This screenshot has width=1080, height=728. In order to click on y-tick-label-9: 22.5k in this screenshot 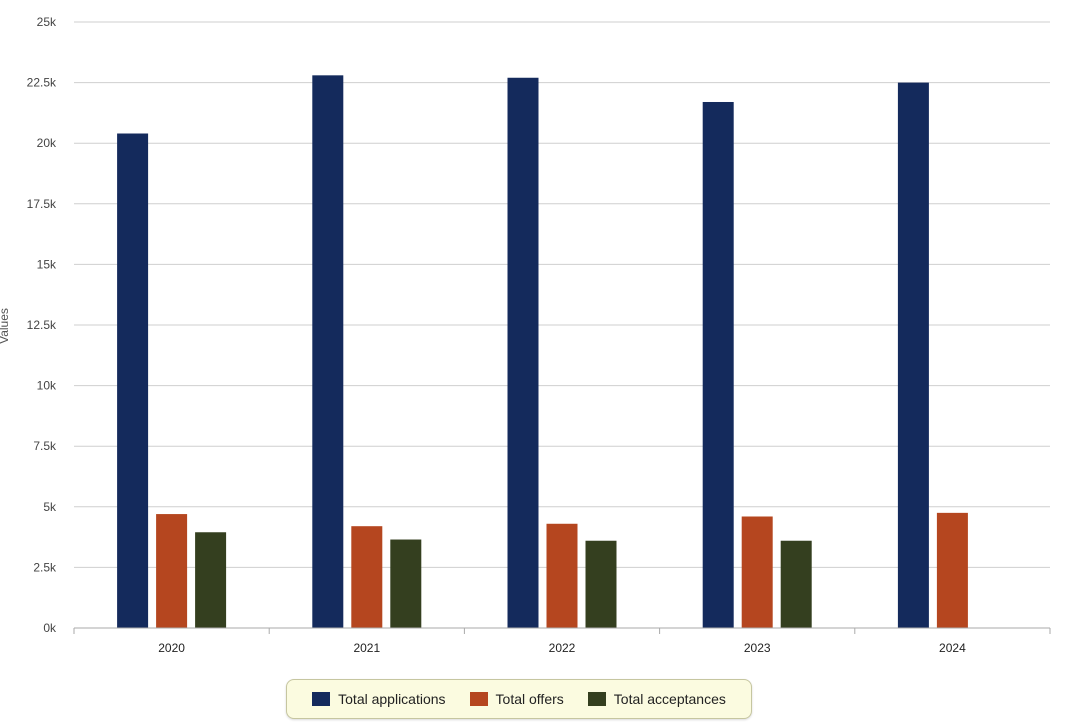, I will do `click(42, 83)`.